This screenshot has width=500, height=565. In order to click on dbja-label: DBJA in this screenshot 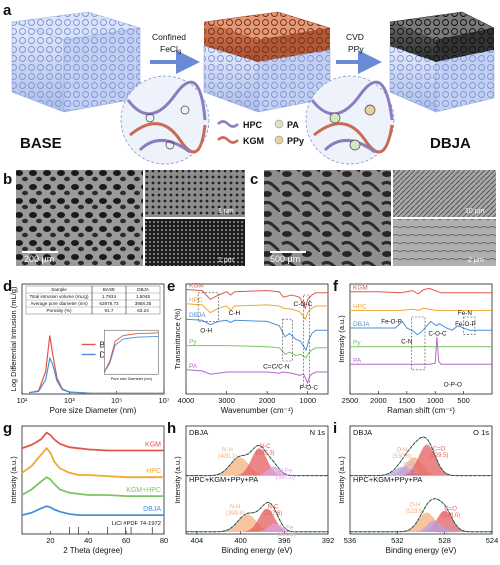, I will do `click(450, 143)`.